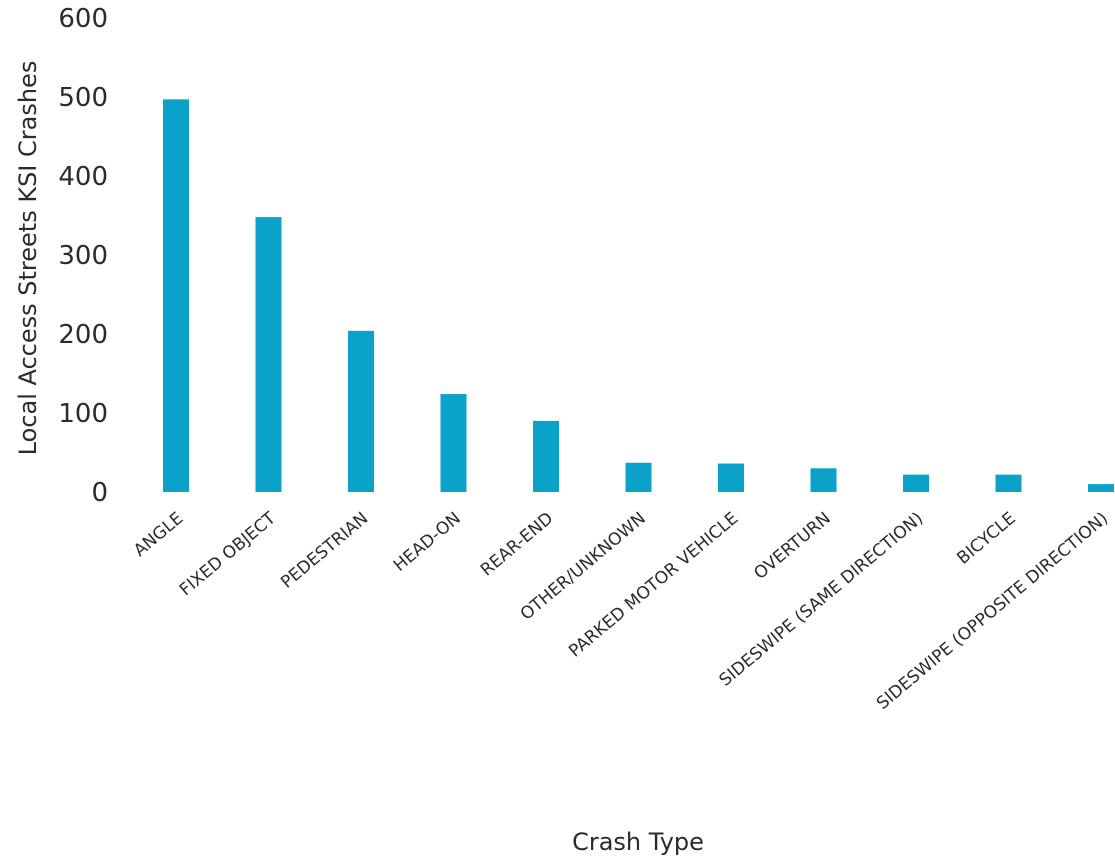 Image resolution: width=1115 pixels, height=859 pixels. Describe the element at coordinates (1101, 488) in the screenshot. I see `bar-sideswipe-opposite-direction` at that location.